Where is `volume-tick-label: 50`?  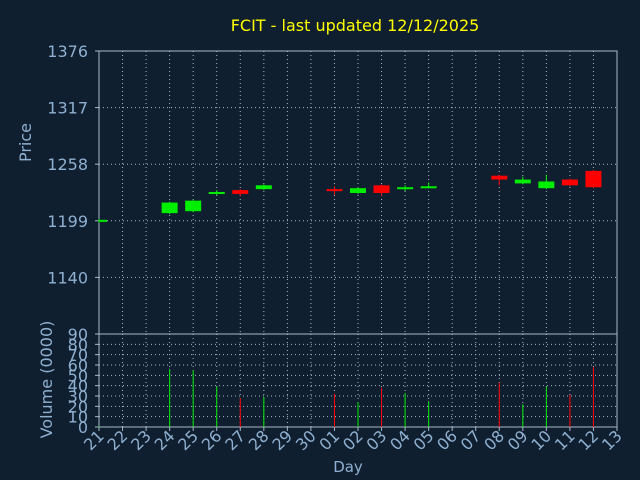
volume-tick-label: 50 is located at coordinates (78, 375).